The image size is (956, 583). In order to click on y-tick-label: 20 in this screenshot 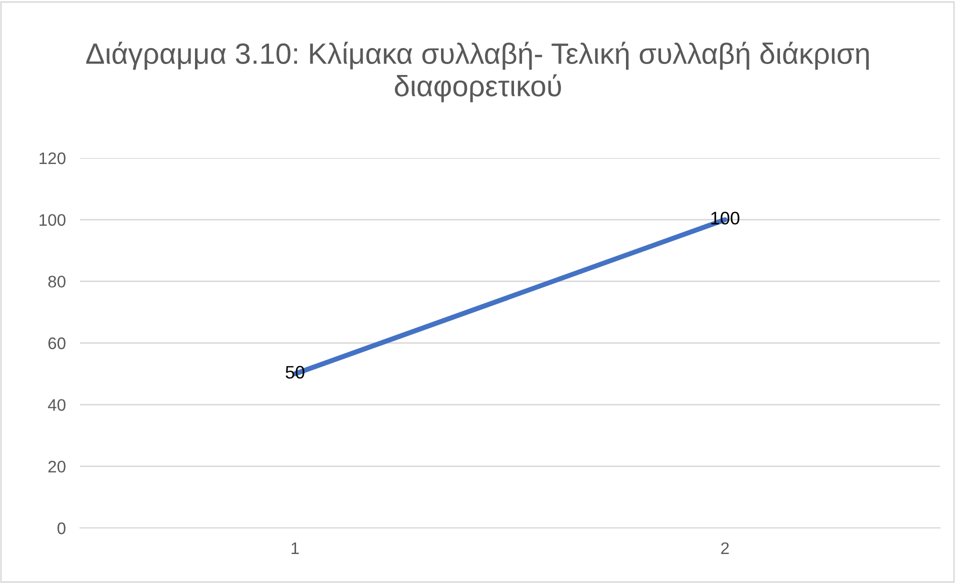, I will do `click(57, 466)`.